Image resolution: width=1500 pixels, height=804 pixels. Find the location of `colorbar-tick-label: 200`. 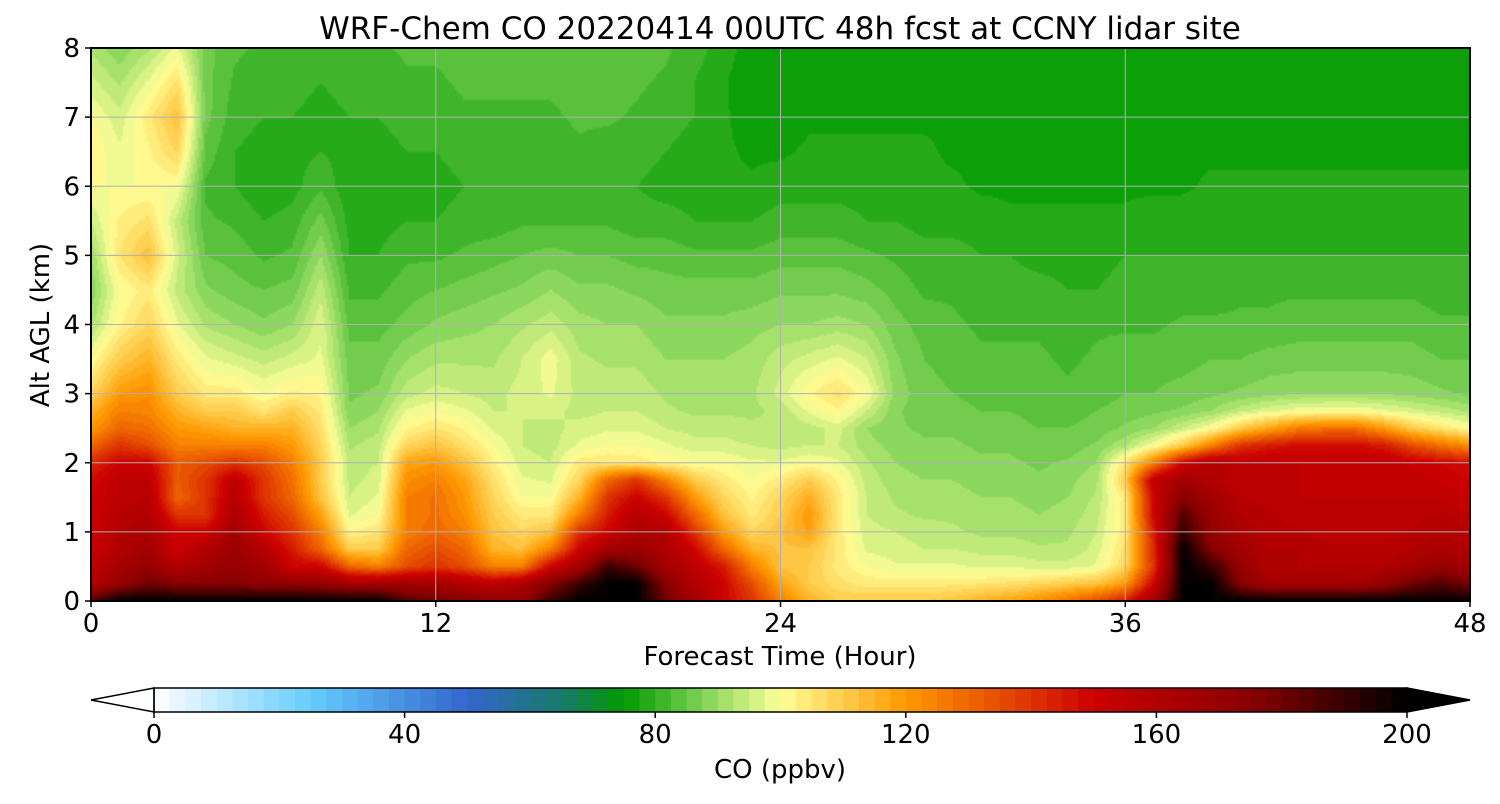

colorbar-tick-label: 200 is located at coordinates (1407, 735).